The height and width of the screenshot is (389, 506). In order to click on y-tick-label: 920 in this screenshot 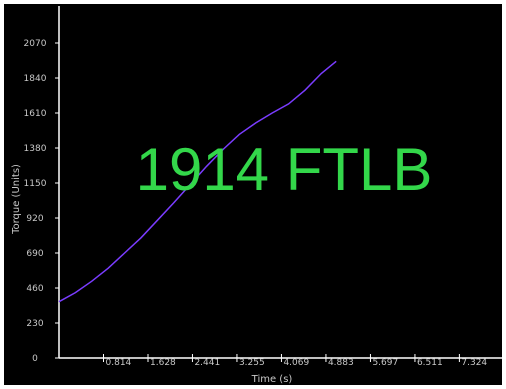, I will do `click(34, 219)`.